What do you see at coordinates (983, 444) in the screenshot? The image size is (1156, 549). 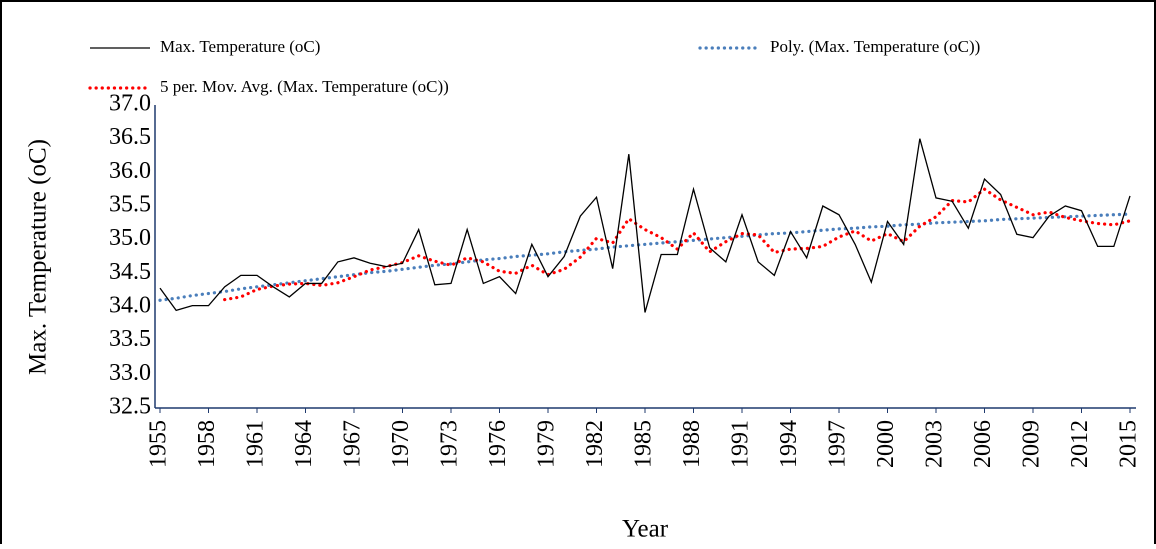 I see `x-tick-label: 2006` at bounding box center [983, 444].